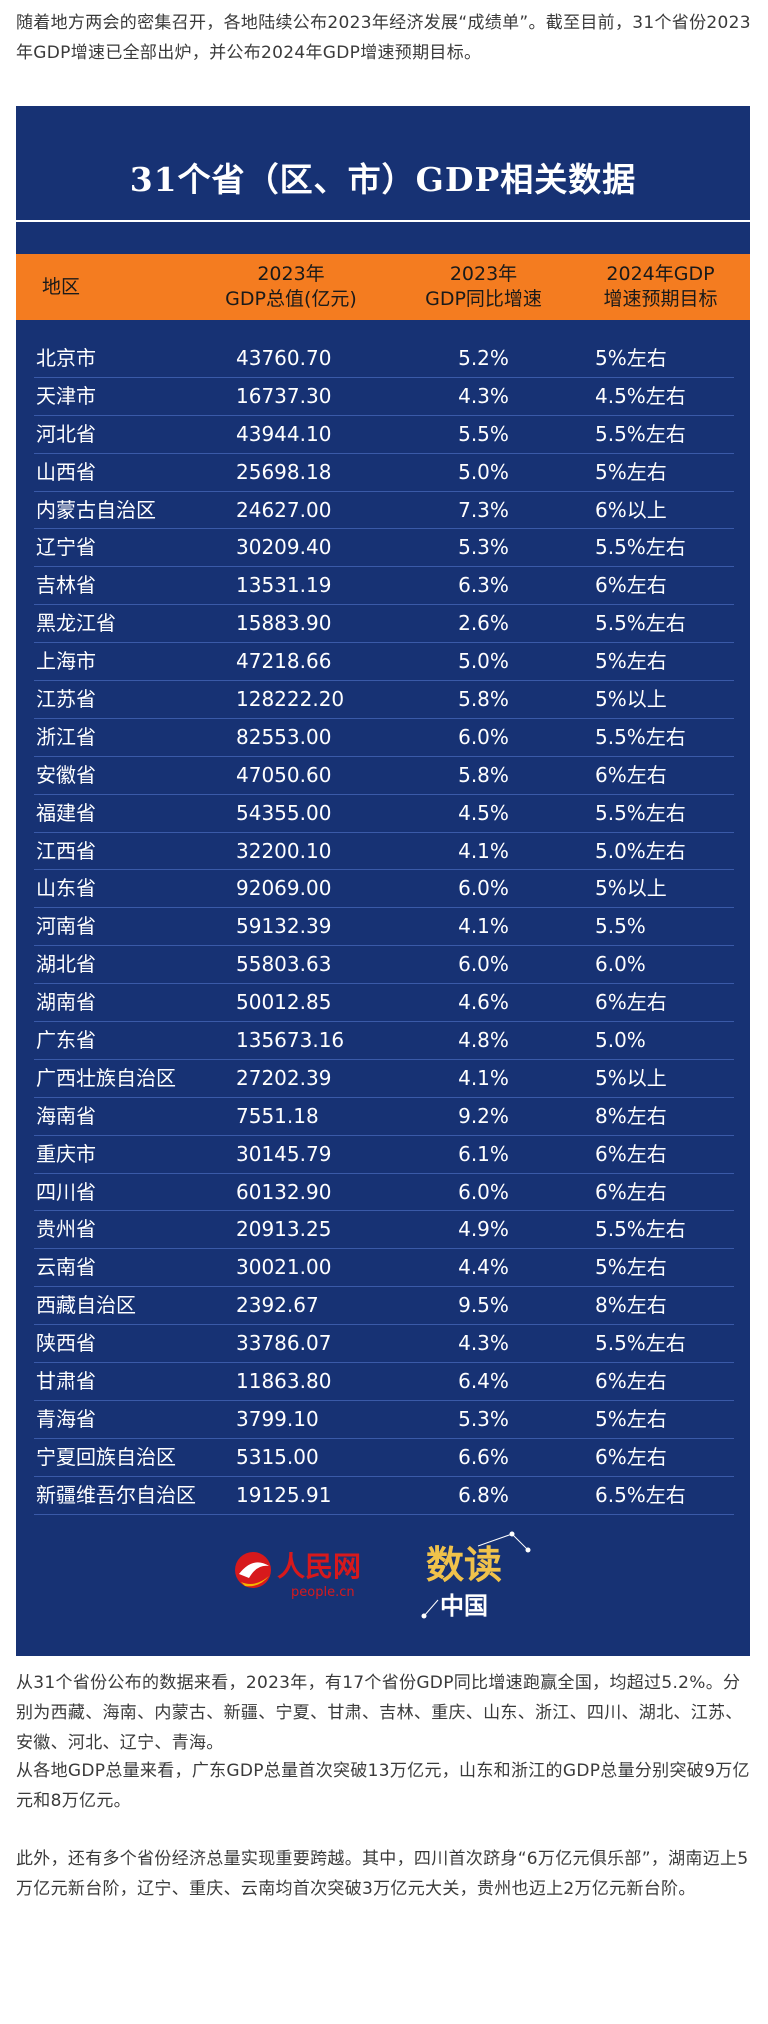 This screenshot has width=768, height=2024. Describe the element at coordinates (284, 661) in the screenshot. I see `gdp-total-cell: 47218.66` at that location.